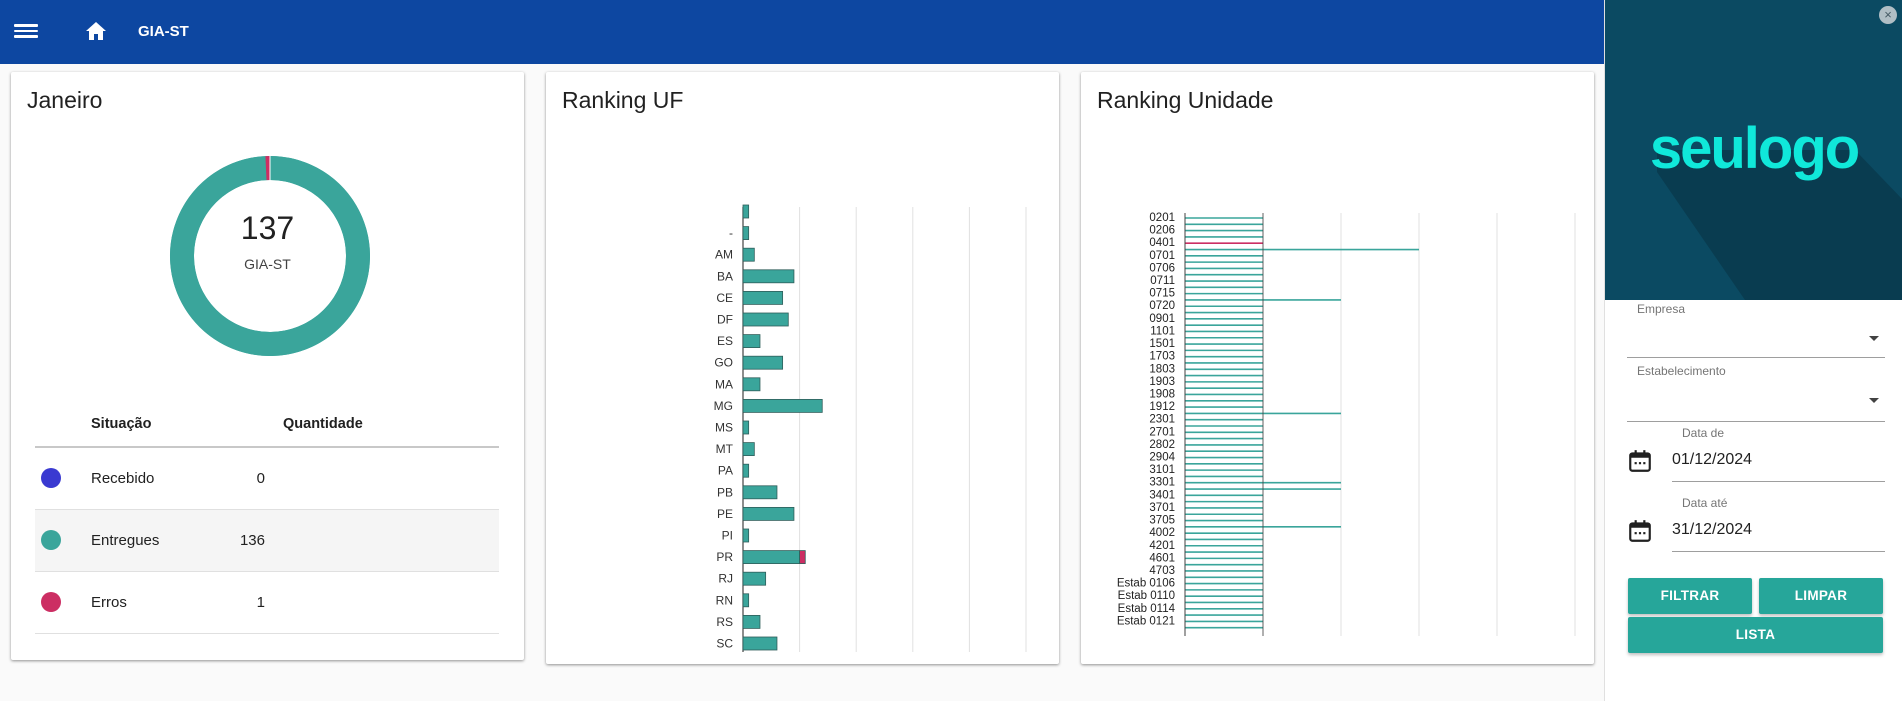  I want to click on svg-text: seulogo, so click(1754, 148).